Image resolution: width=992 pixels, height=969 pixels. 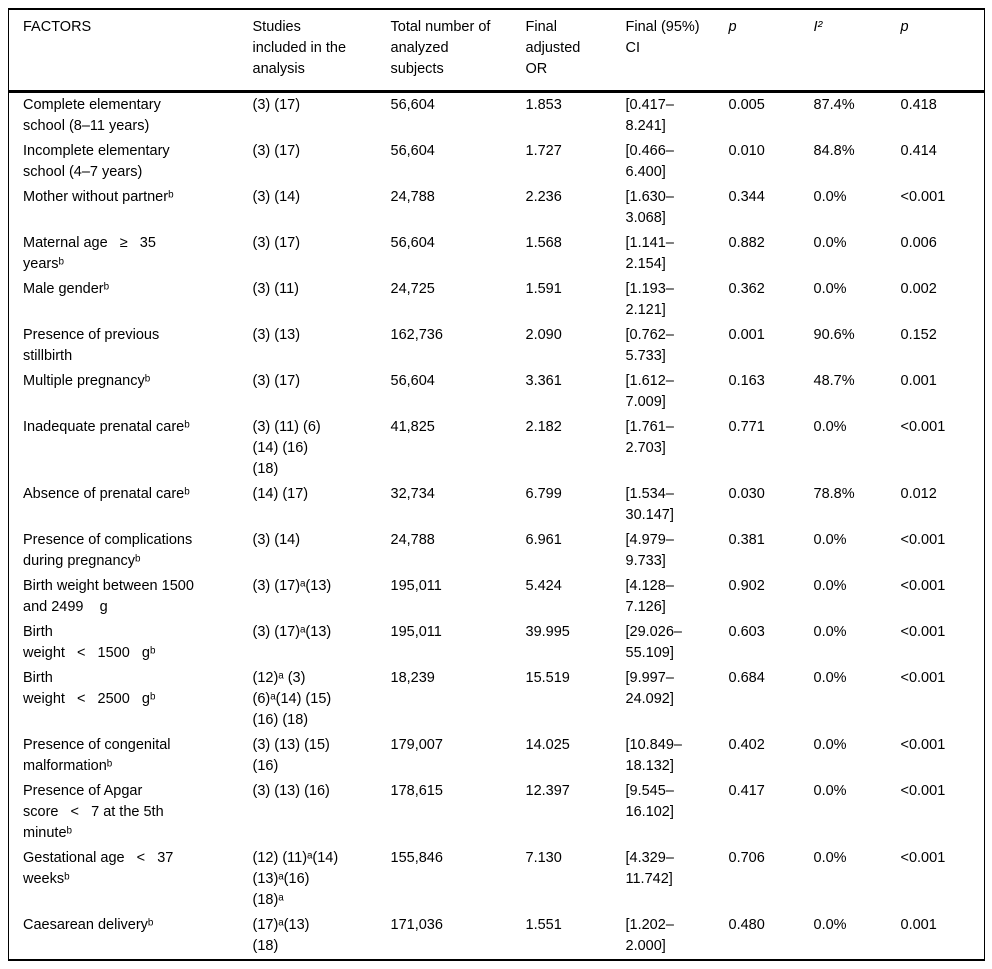 I want to click on adjusted-or-cell: 1.591, so click(x=543, y=289).